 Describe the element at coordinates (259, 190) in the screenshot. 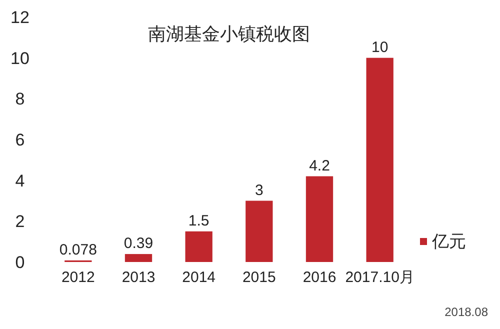

I see `data-label: 3` at that location.